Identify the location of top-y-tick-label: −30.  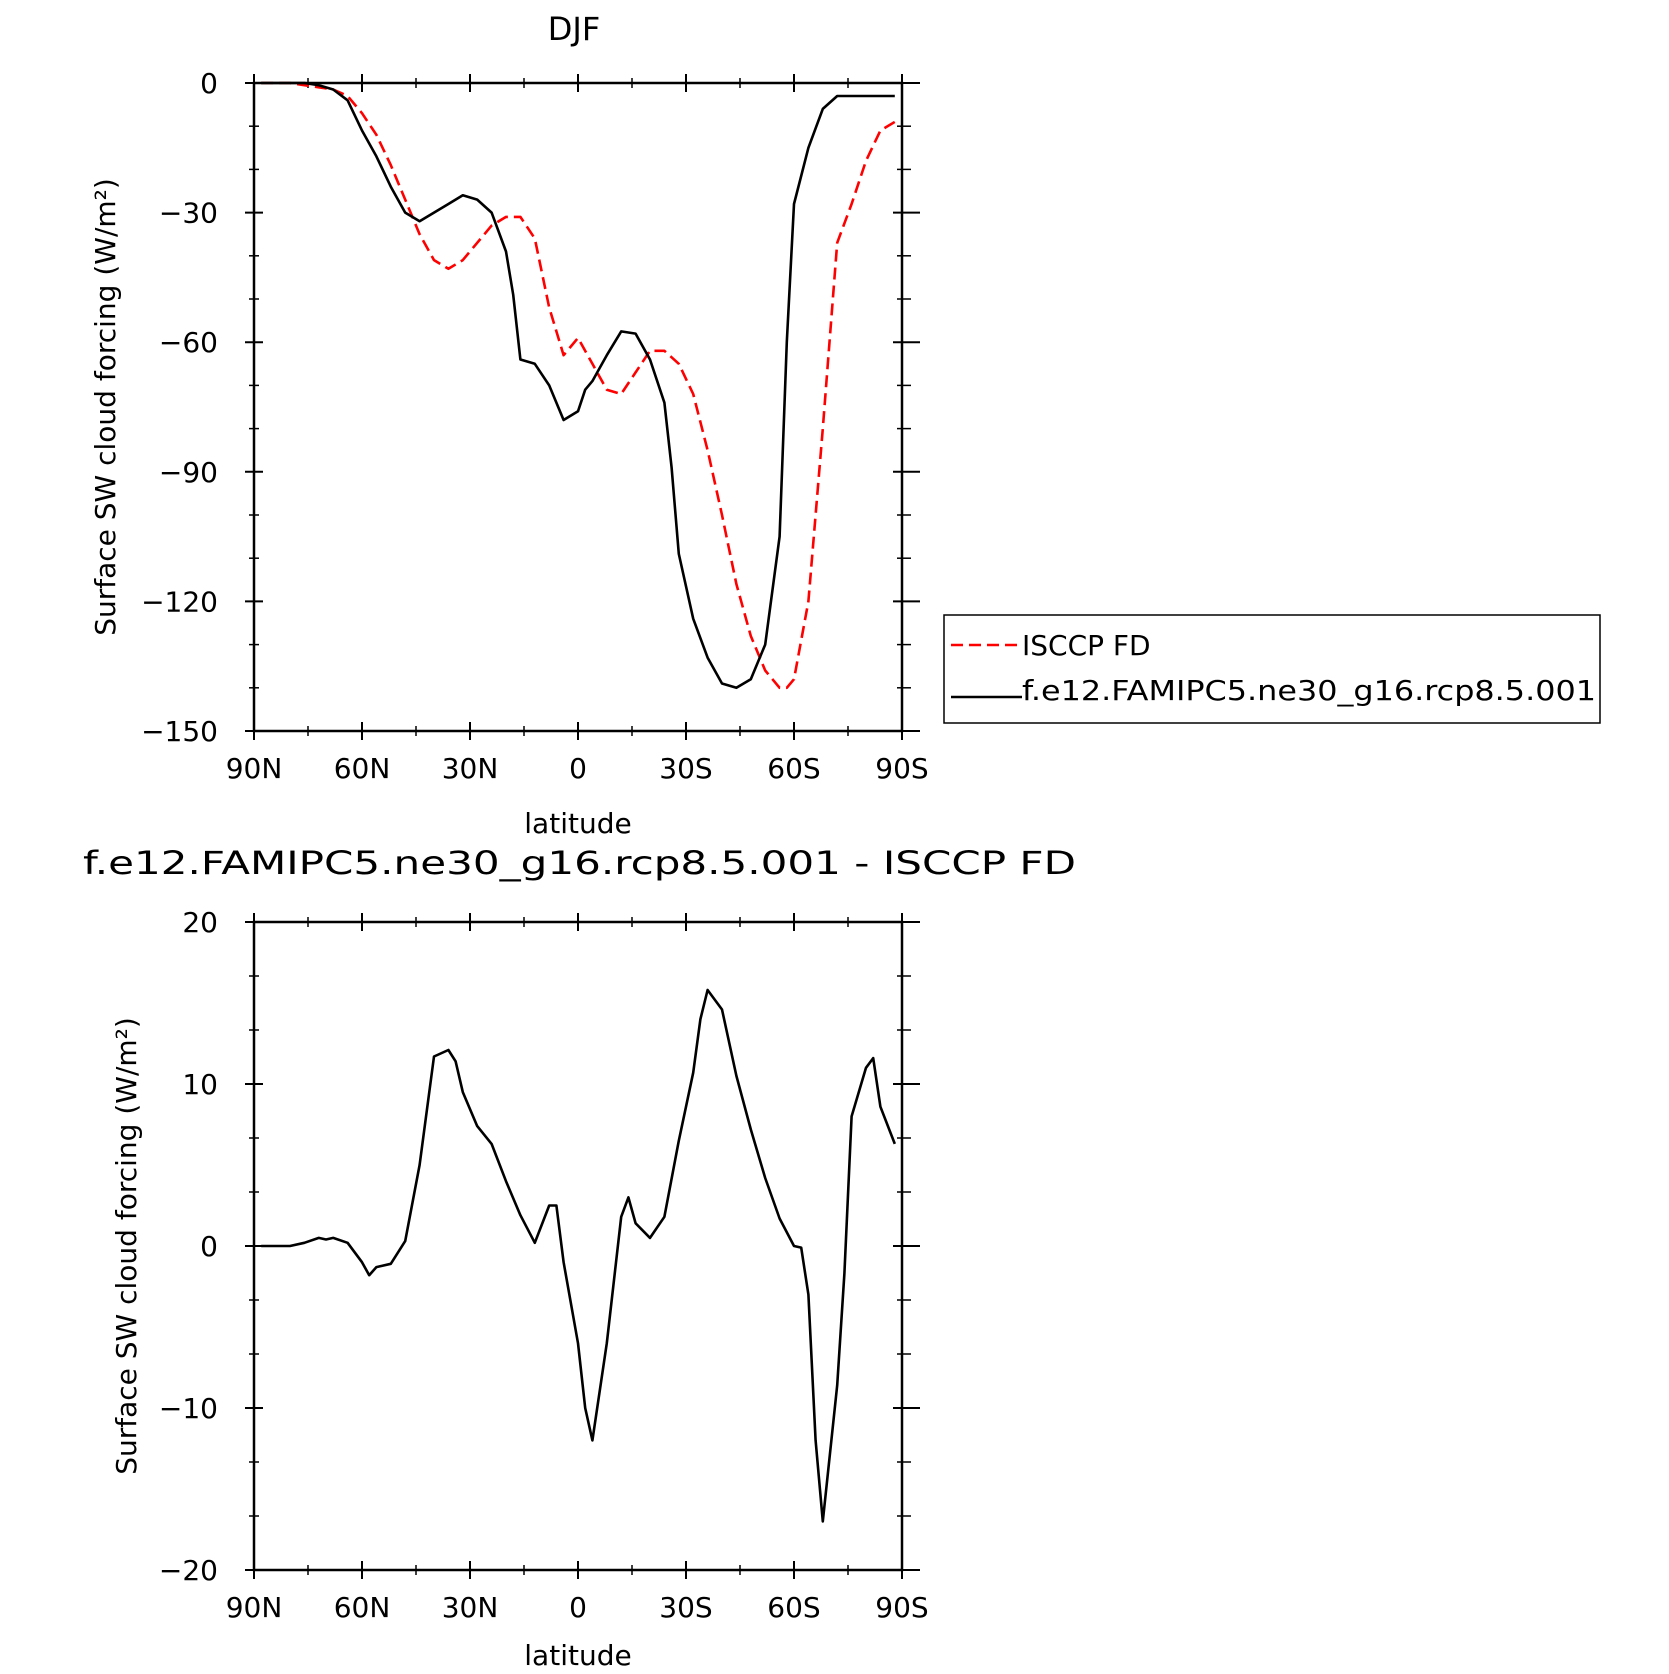
(188, 213).